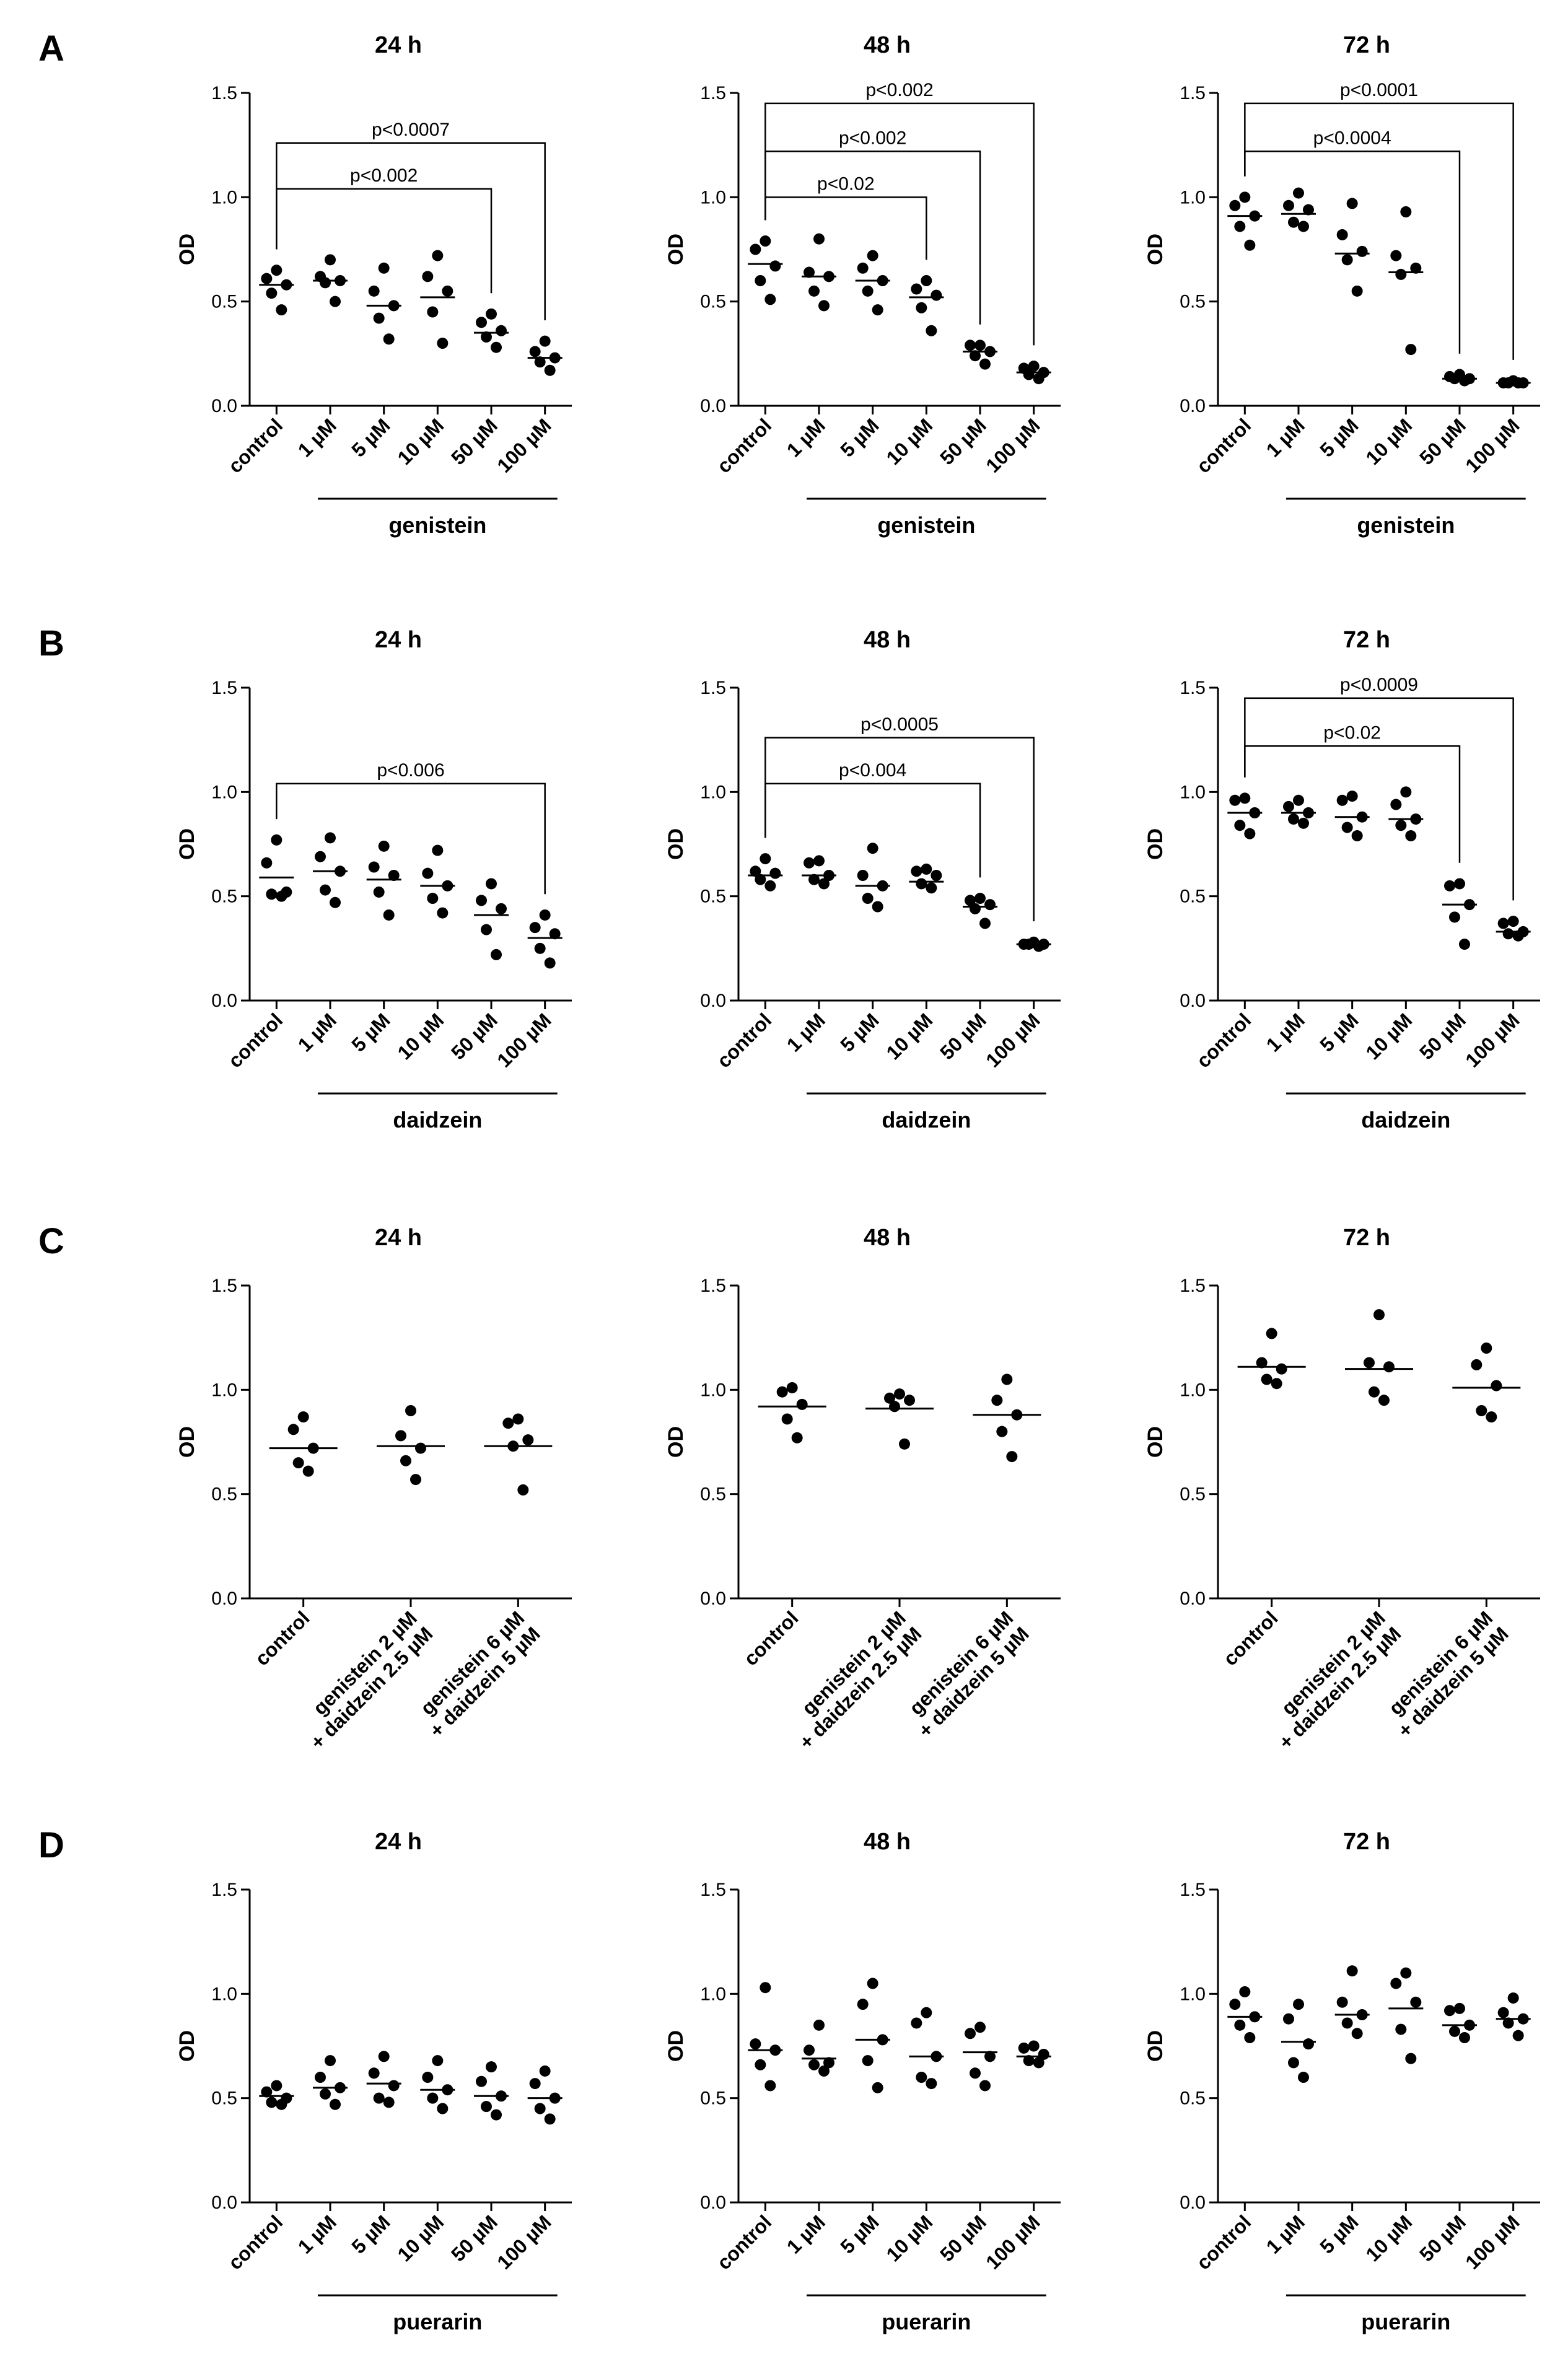  What do you see at coordinates (524, 1040) in the screenshot?
I see `x-tick-label-line: 100 µM` at bounding box center [524, 1040].